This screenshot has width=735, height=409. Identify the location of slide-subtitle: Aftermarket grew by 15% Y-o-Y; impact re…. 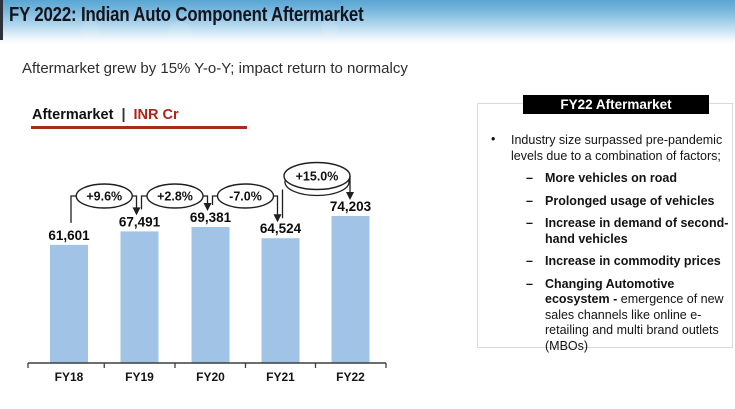
(215, 68).